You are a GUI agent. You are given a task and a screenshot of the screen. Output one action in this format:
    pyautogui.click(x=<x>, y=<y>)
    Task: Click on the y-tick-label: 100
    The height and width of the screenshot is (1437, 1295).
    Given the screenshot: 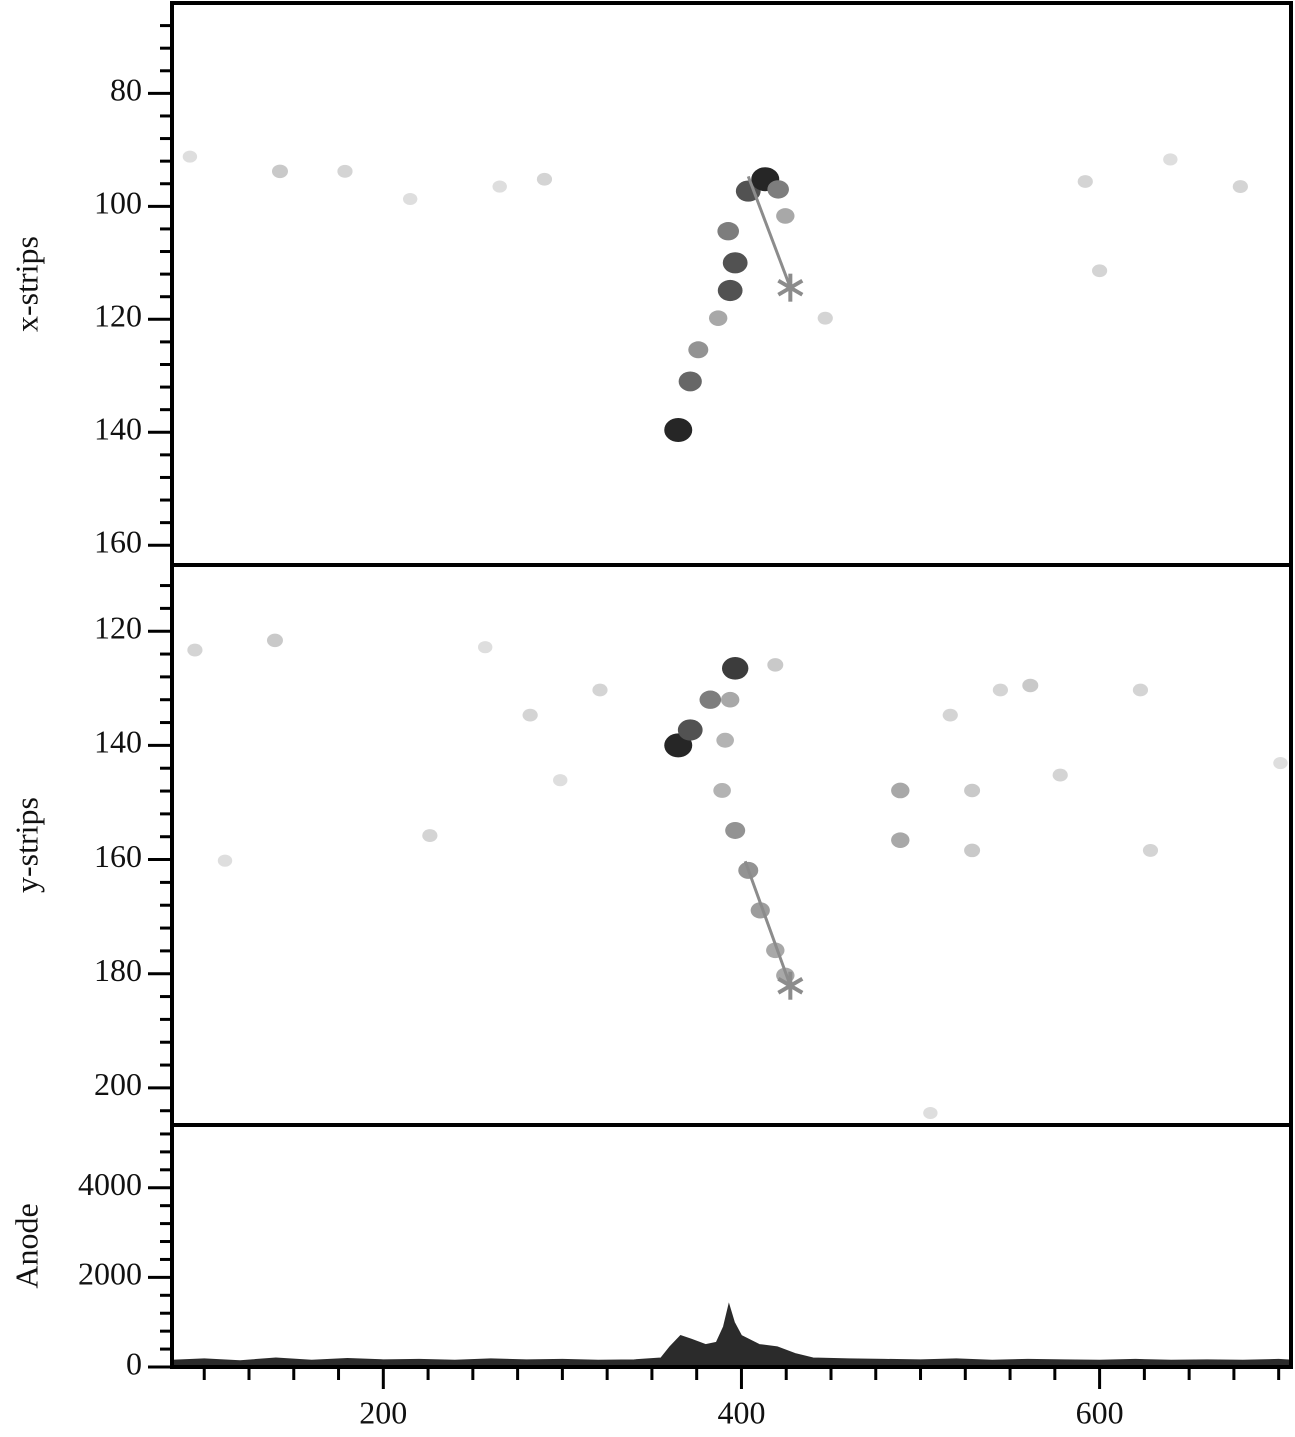 What is the action you would take?
    pyautogui.click(x=118, y=203)
    